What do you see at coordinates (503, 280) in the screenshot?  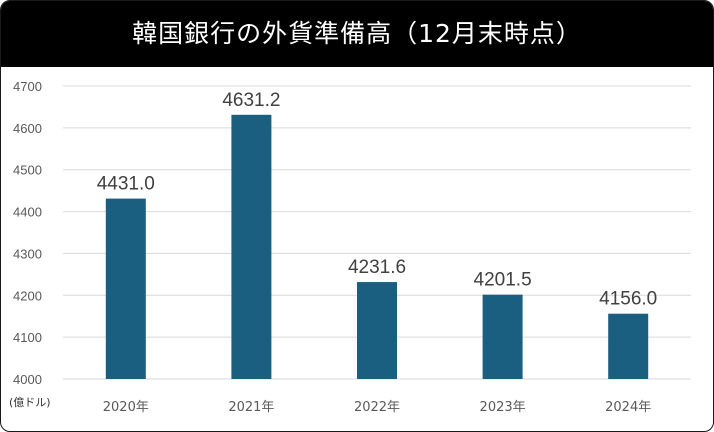 I see `data-label: 4201.5` at bounding box center [503, 280].